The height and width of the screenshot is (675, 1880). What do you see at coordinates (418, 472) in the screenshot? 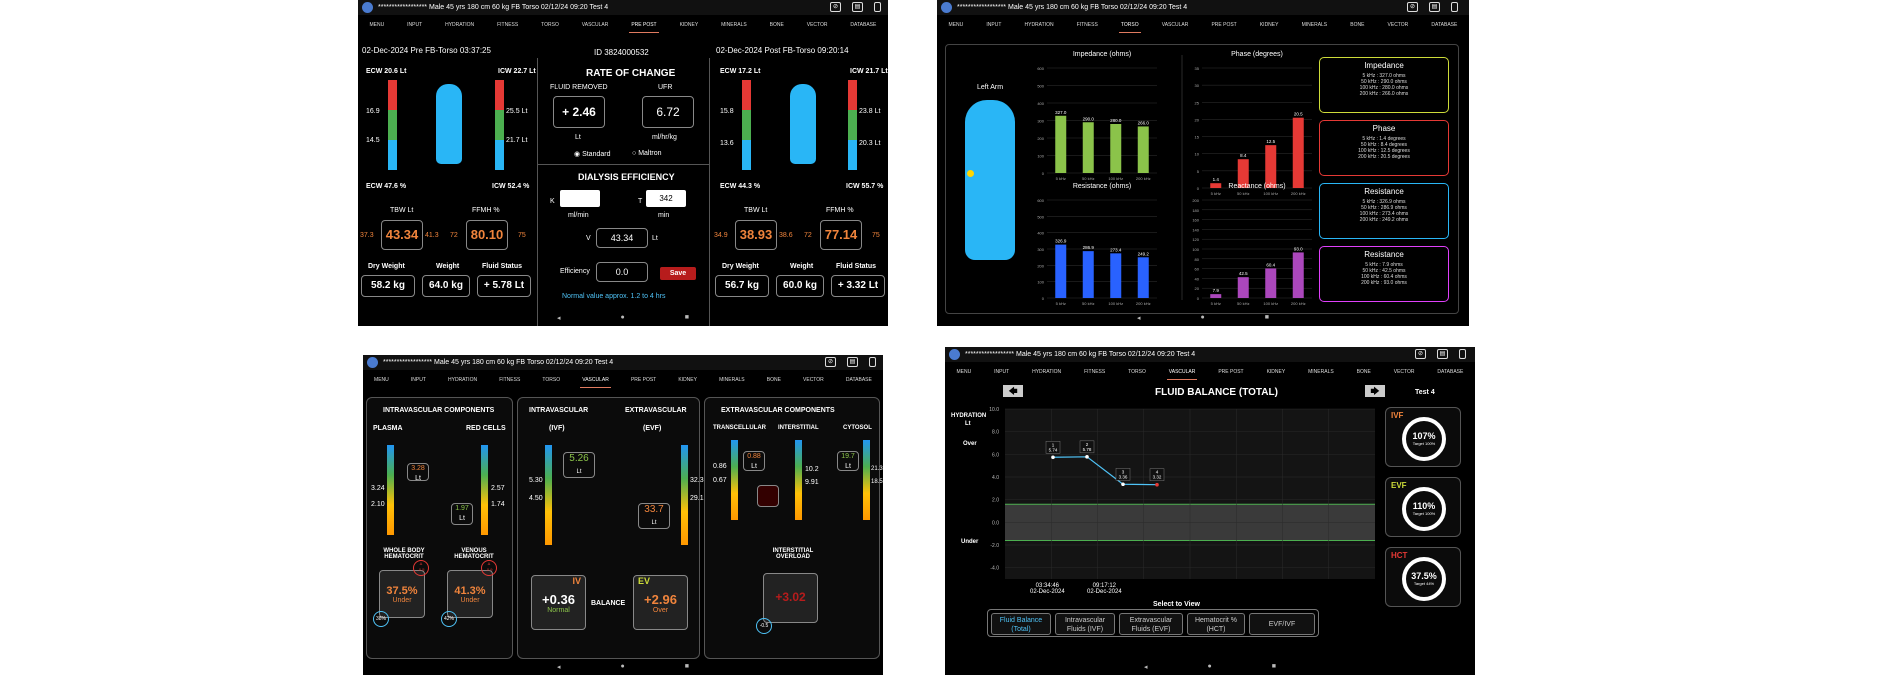
I see `plasma-value: 3.28 Lt` at bounding box center [418, 472].